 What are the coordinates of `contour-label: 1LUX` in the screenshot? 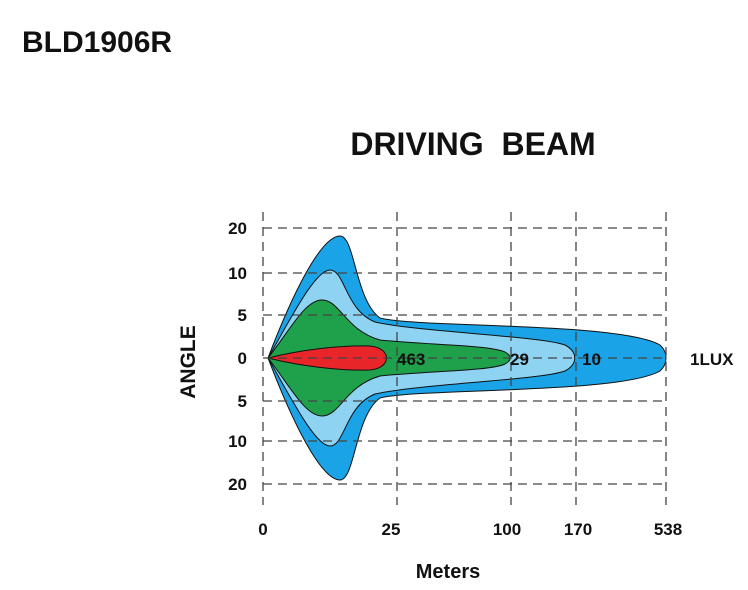 It's located at (712, 359).